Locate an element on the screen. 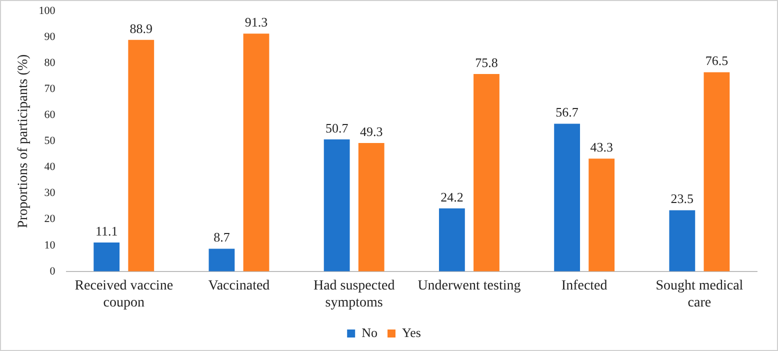 Image resolution: width=778 pixels, height=351 pixels. y-tick-label: 0 is located at coordinates (53, 271).